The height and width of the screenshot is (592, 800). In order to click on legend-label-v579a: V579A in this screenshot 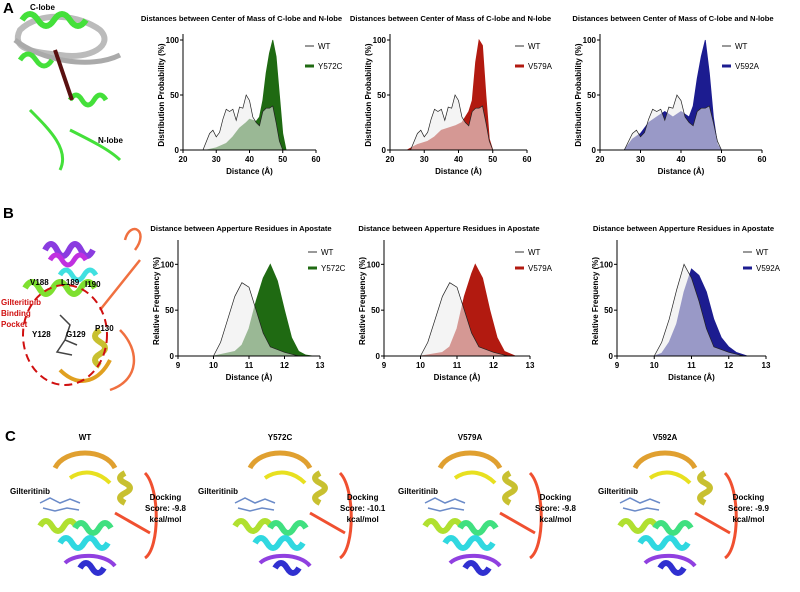, I will do `click(540, 66)`.